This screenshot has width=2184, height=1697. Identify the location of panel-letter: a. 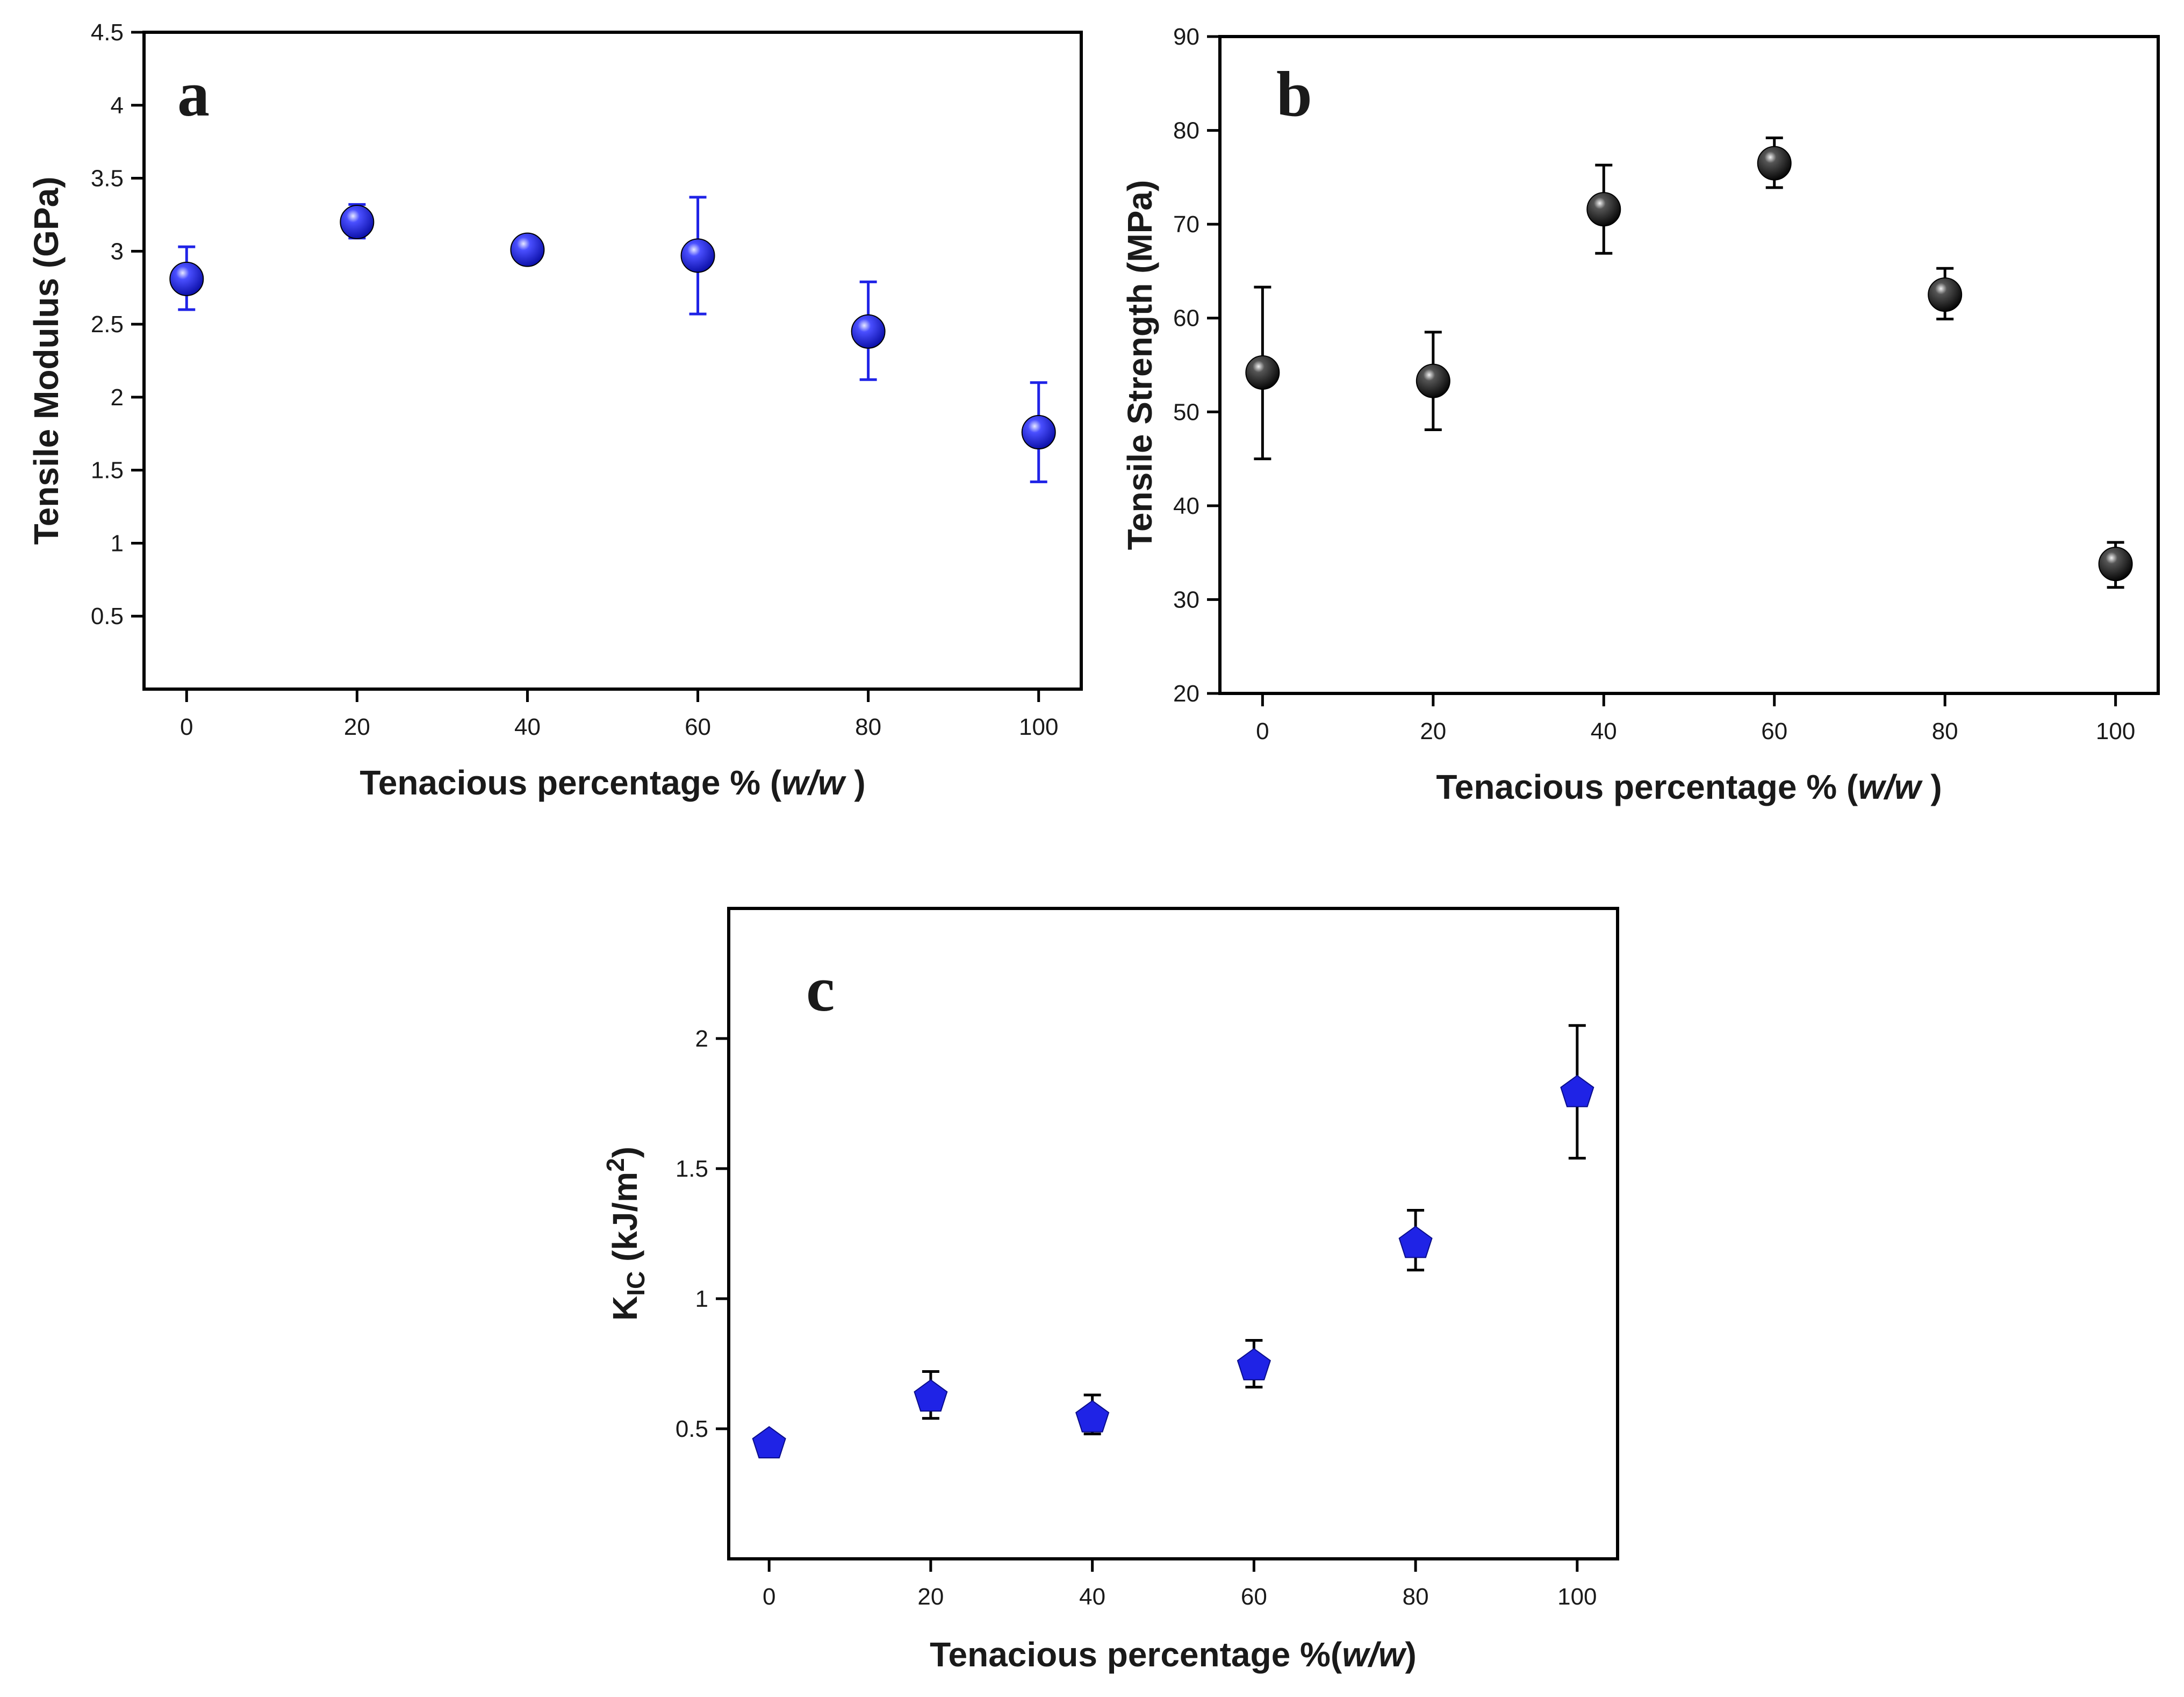
(194, 94).